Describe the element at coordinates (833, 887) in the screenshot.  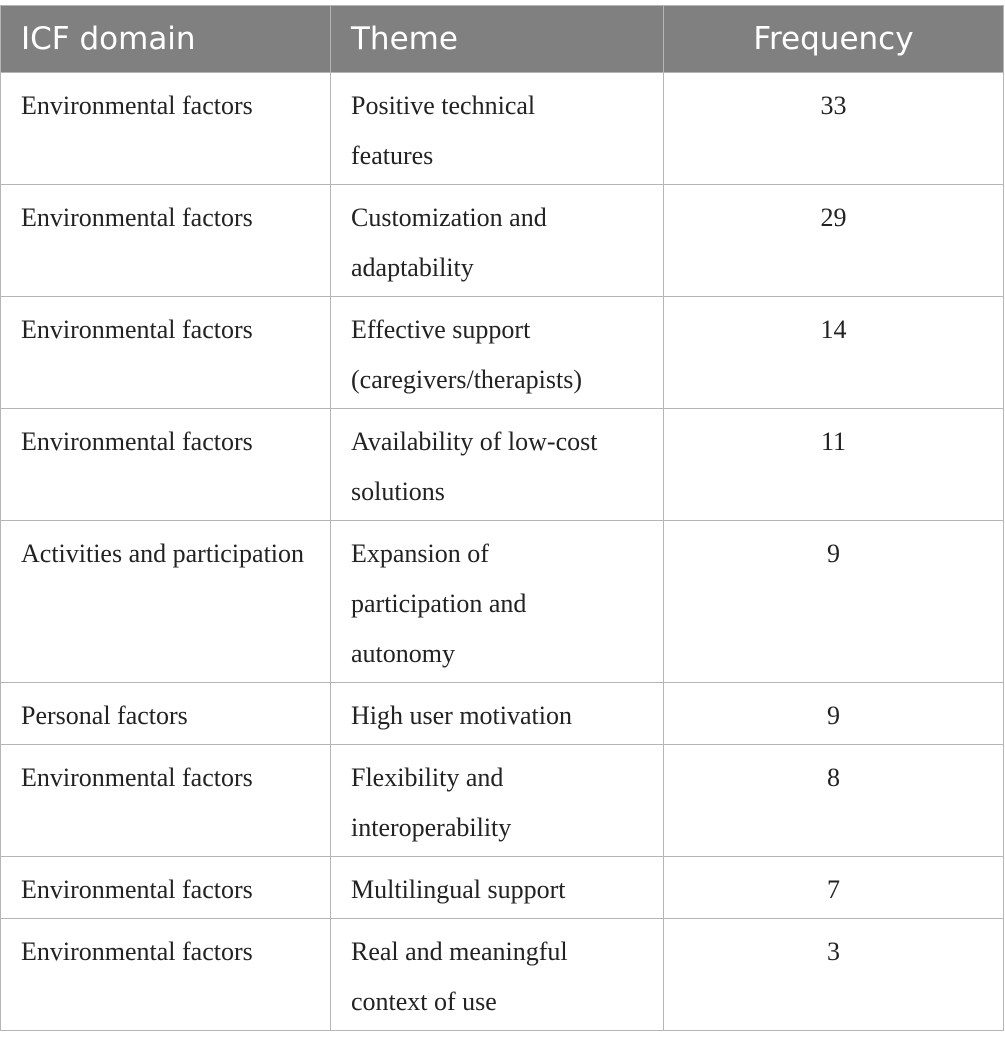
I see `frequency-cell: 7` at that location.